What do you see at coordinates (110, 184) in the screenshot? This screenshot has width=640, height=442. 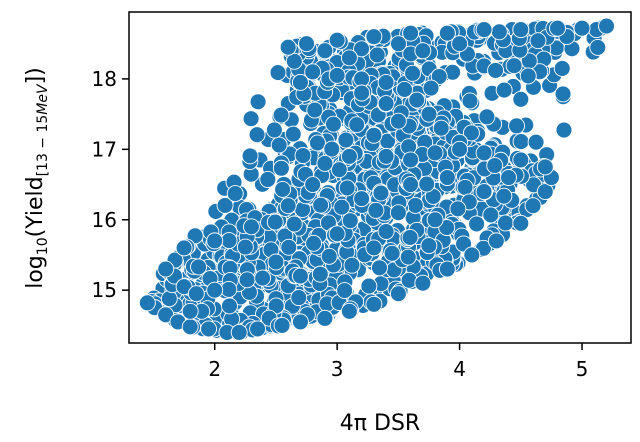 I see `y-axis: 15 16 17 18` at bounding box center [110, 184].